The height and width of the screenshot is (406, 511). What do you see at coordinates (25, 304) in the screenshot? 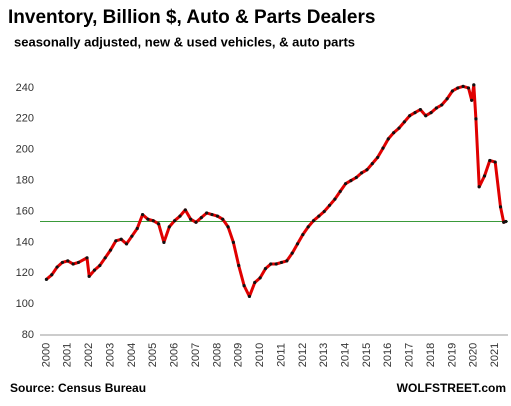
I see `y-tick-label: 100` at bounding box center [25, 304].